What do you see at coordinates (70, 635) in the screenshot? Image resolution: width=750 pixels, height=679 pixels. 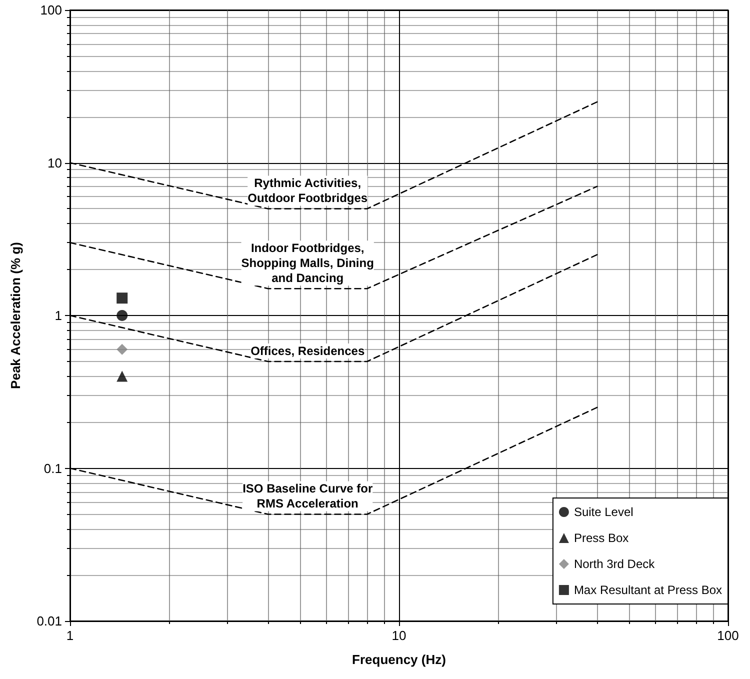 I see `x-tick-label: 1` at bounding box center [70, 635].